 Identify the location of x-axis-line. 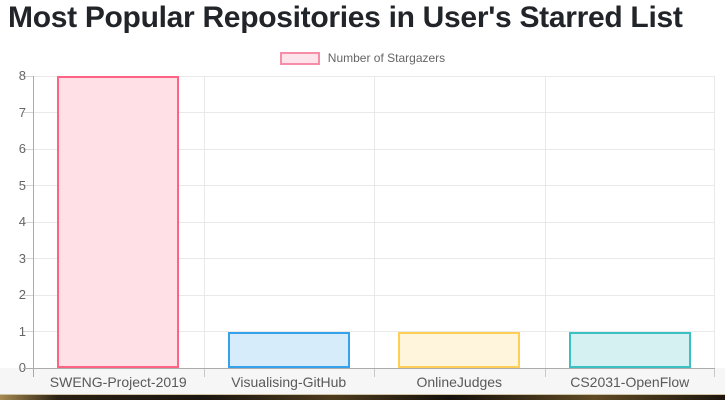
(369, 368).